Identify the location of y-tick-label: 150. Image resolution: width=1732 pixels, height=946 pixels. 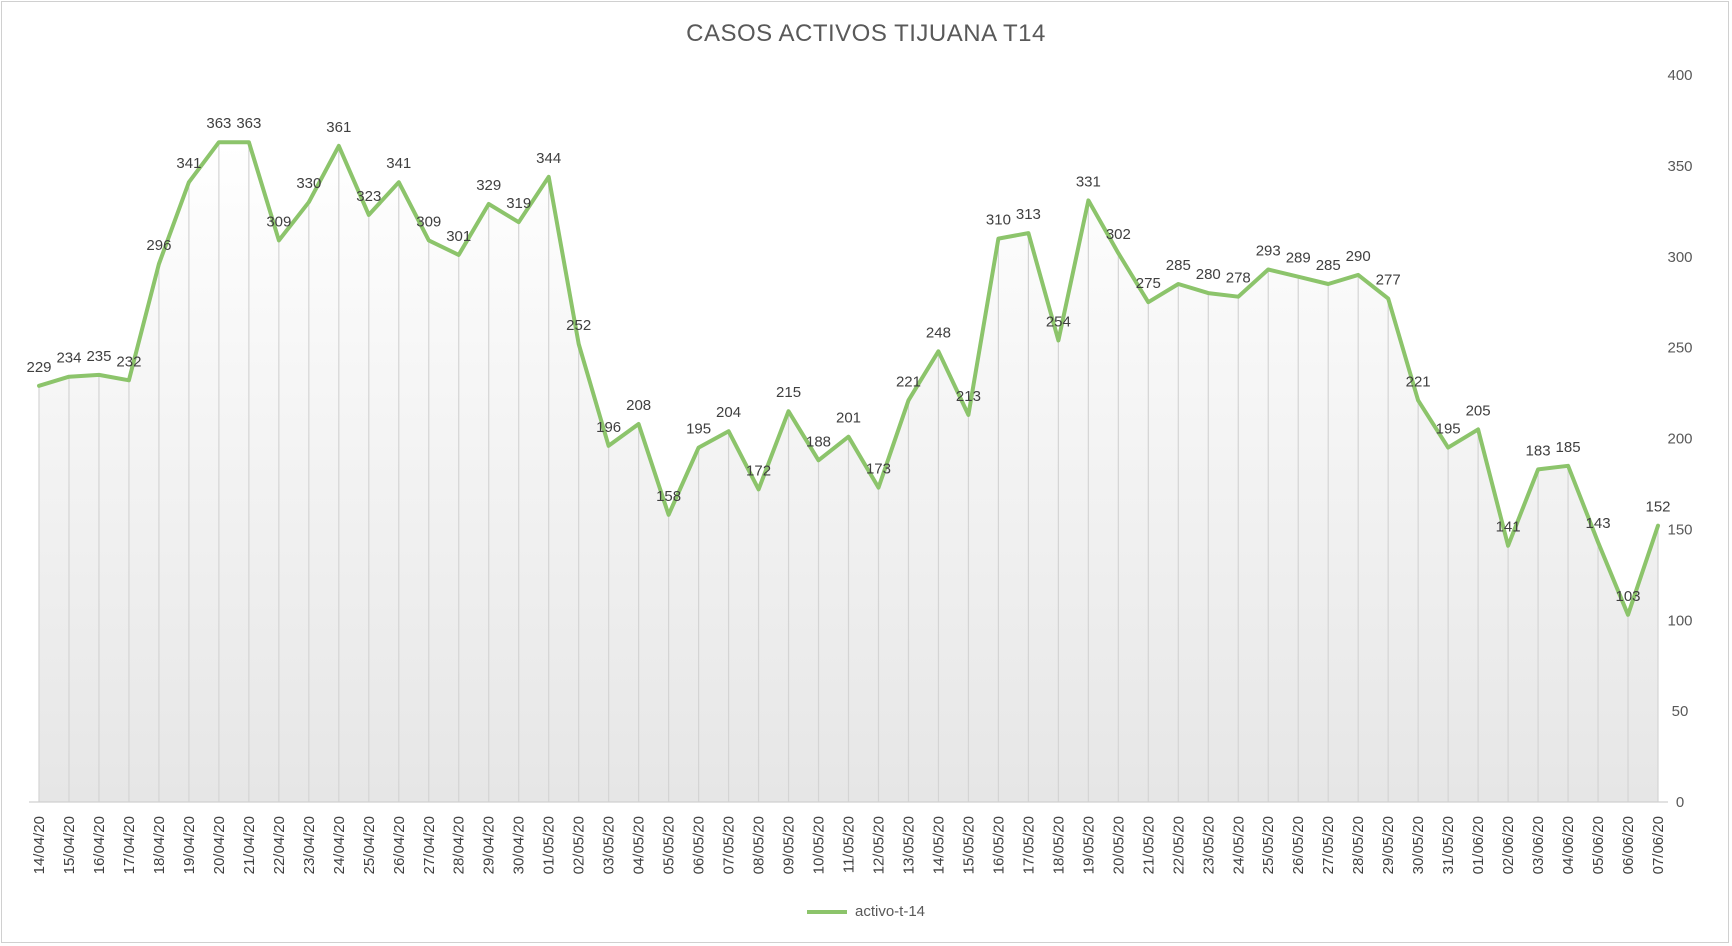
(1679, 529).